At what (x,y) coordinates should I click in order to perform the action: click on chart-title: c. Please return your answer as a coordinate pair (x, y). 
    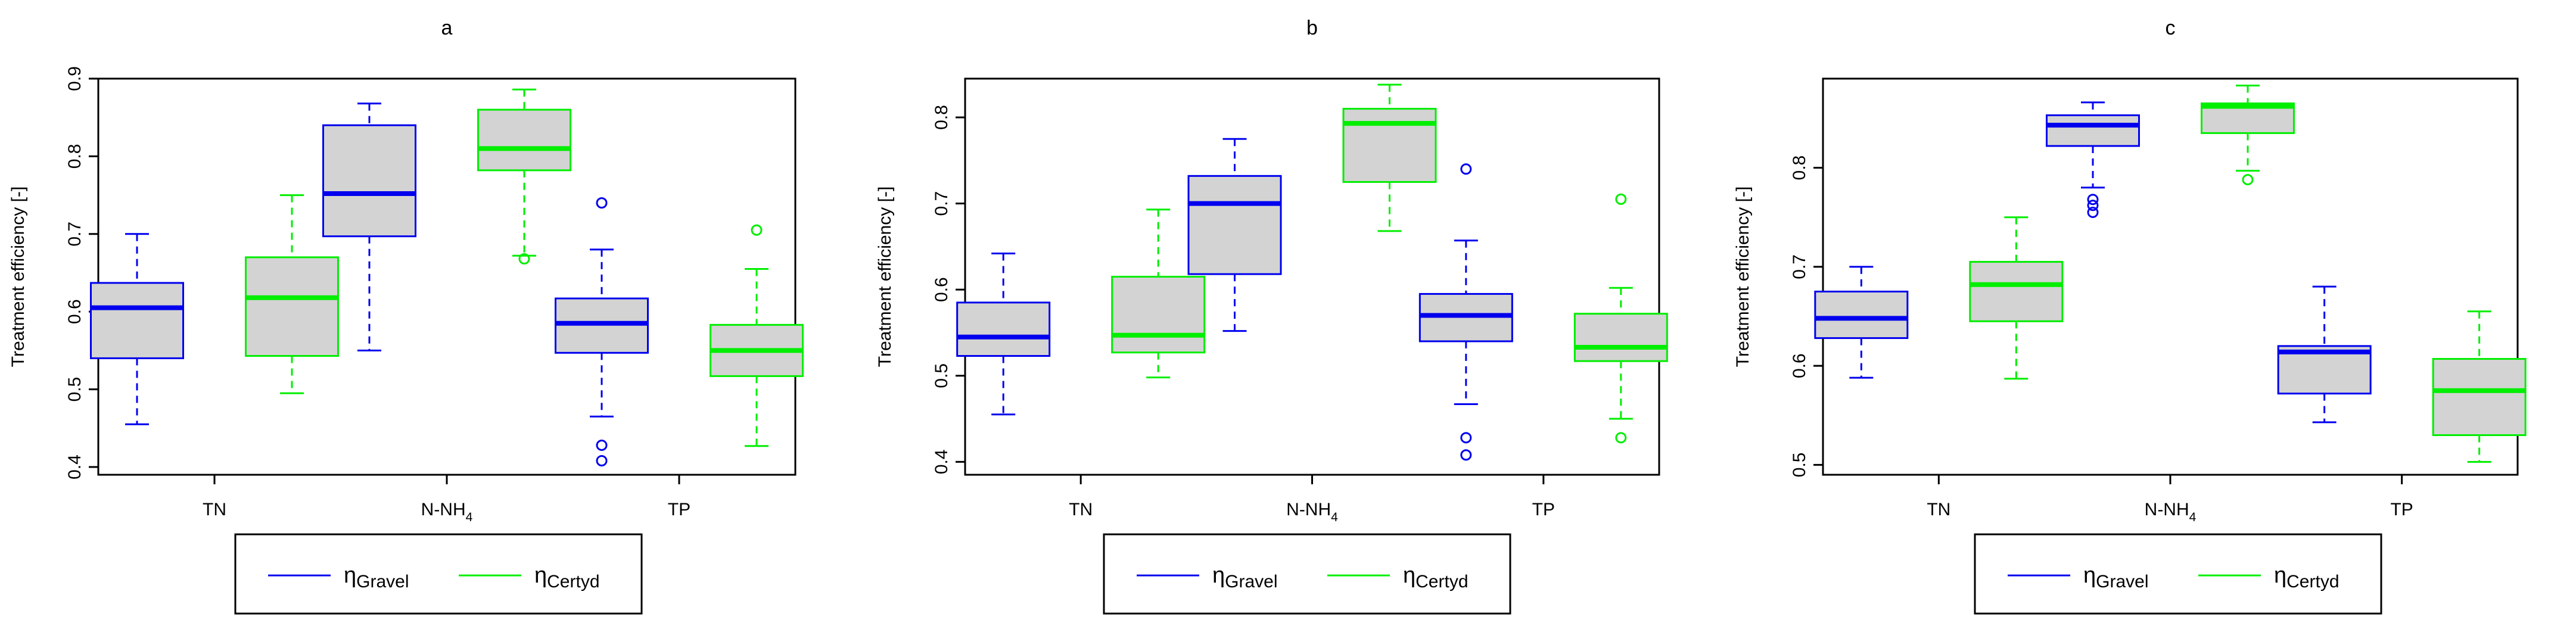
    Looking at the image, I should click on (2171, 28).